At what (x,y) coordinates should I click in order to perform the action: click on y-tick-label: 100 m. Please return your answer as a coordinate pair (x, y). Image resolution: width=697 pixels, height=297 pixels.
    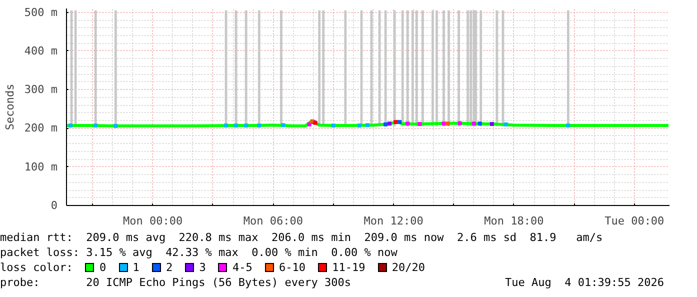
    Looking at the image, I should click on (41, 167).